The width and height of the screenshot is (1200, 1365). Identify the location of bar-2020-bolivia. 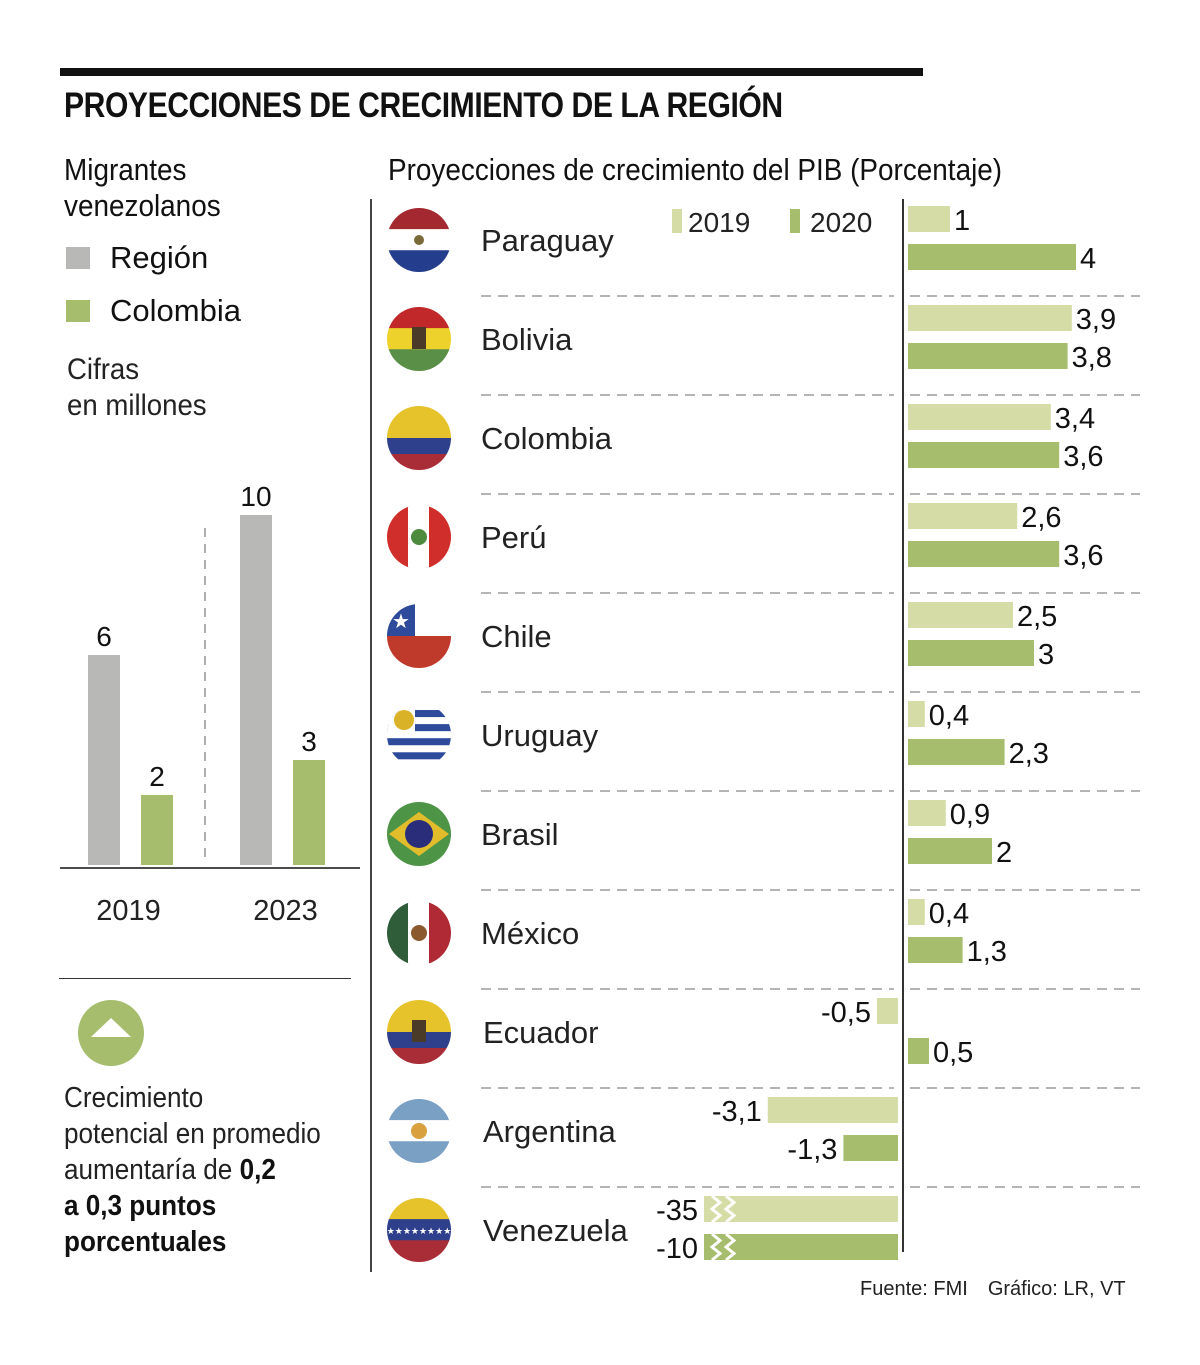
(988, 356).